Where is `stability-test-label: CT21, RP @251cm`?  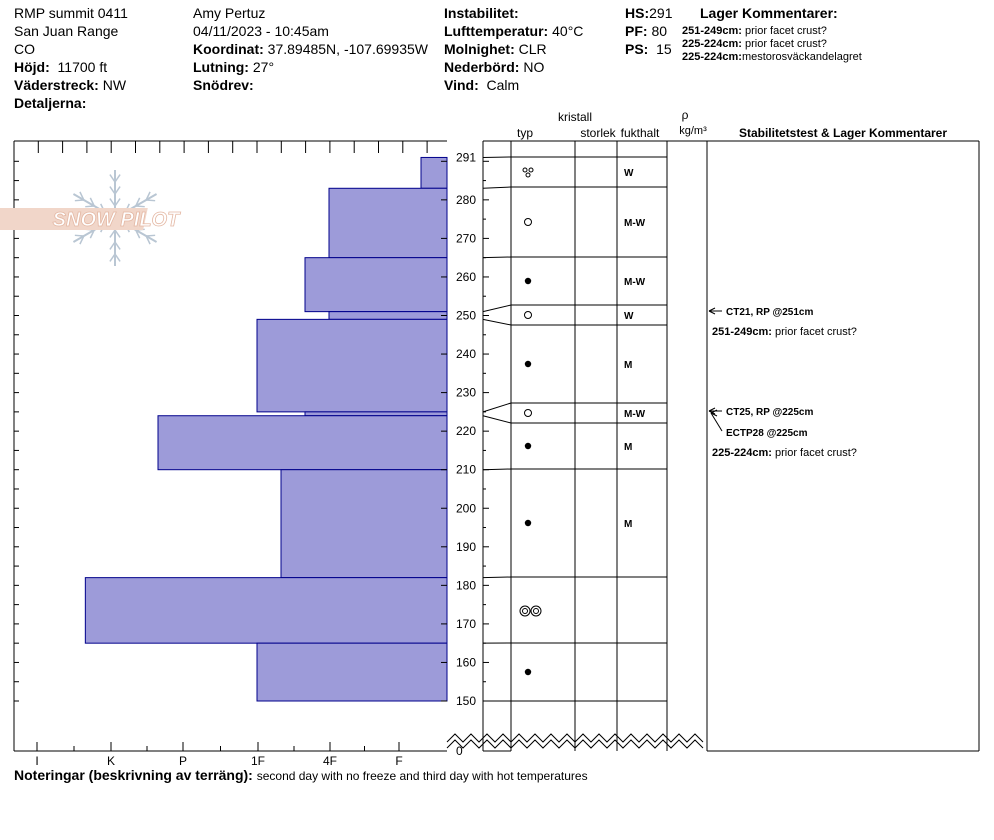
stability-test-label: CT21, RP @251cm is located at coordinates (769, 312).